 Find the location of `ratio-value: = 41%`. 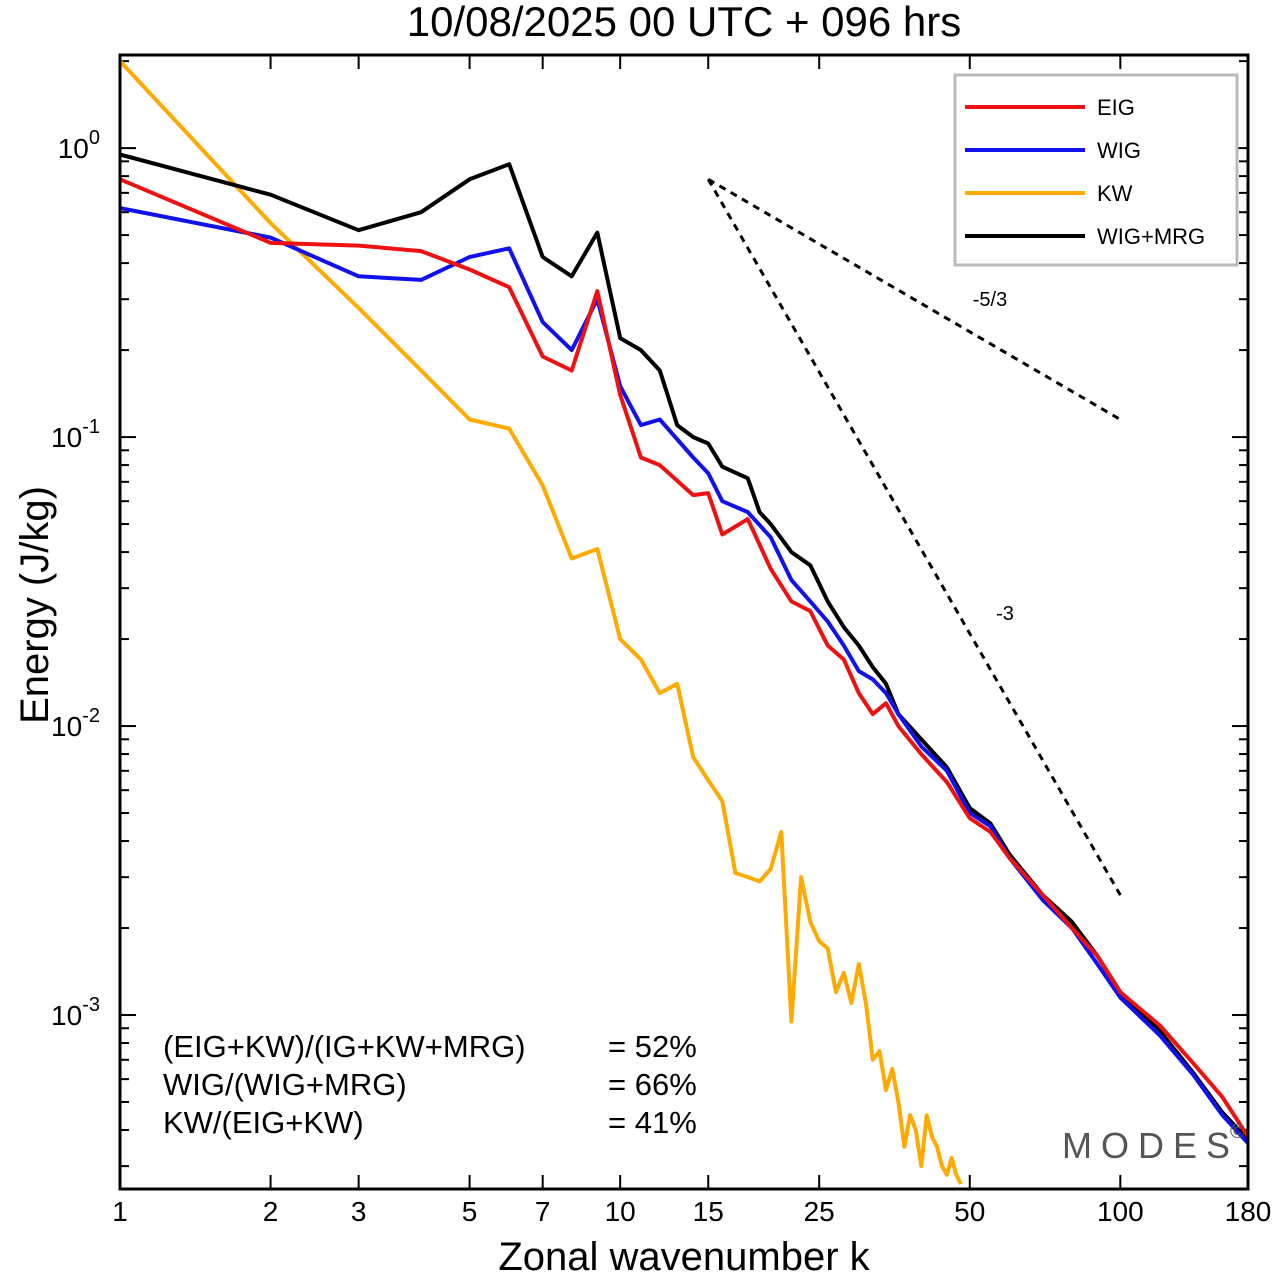

ratio-value: = 41% is located at coordinates (652, 1122).